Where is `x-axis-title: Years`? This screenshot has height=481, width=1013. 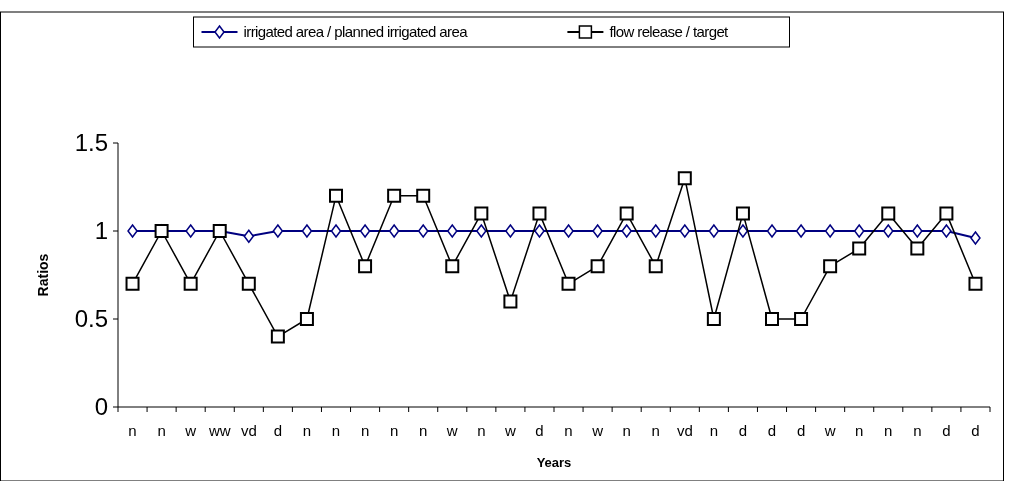 x-axis-title: Years is located at coordinates (554, 462).